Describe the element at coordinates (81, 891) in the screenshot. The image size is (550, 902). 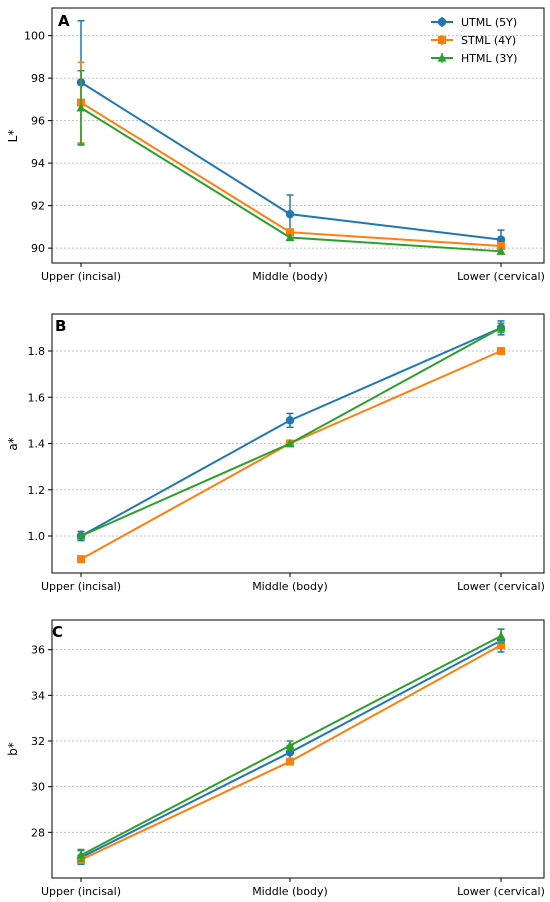
I see `x-tick-label-c: Upper (incisal)` at that location.